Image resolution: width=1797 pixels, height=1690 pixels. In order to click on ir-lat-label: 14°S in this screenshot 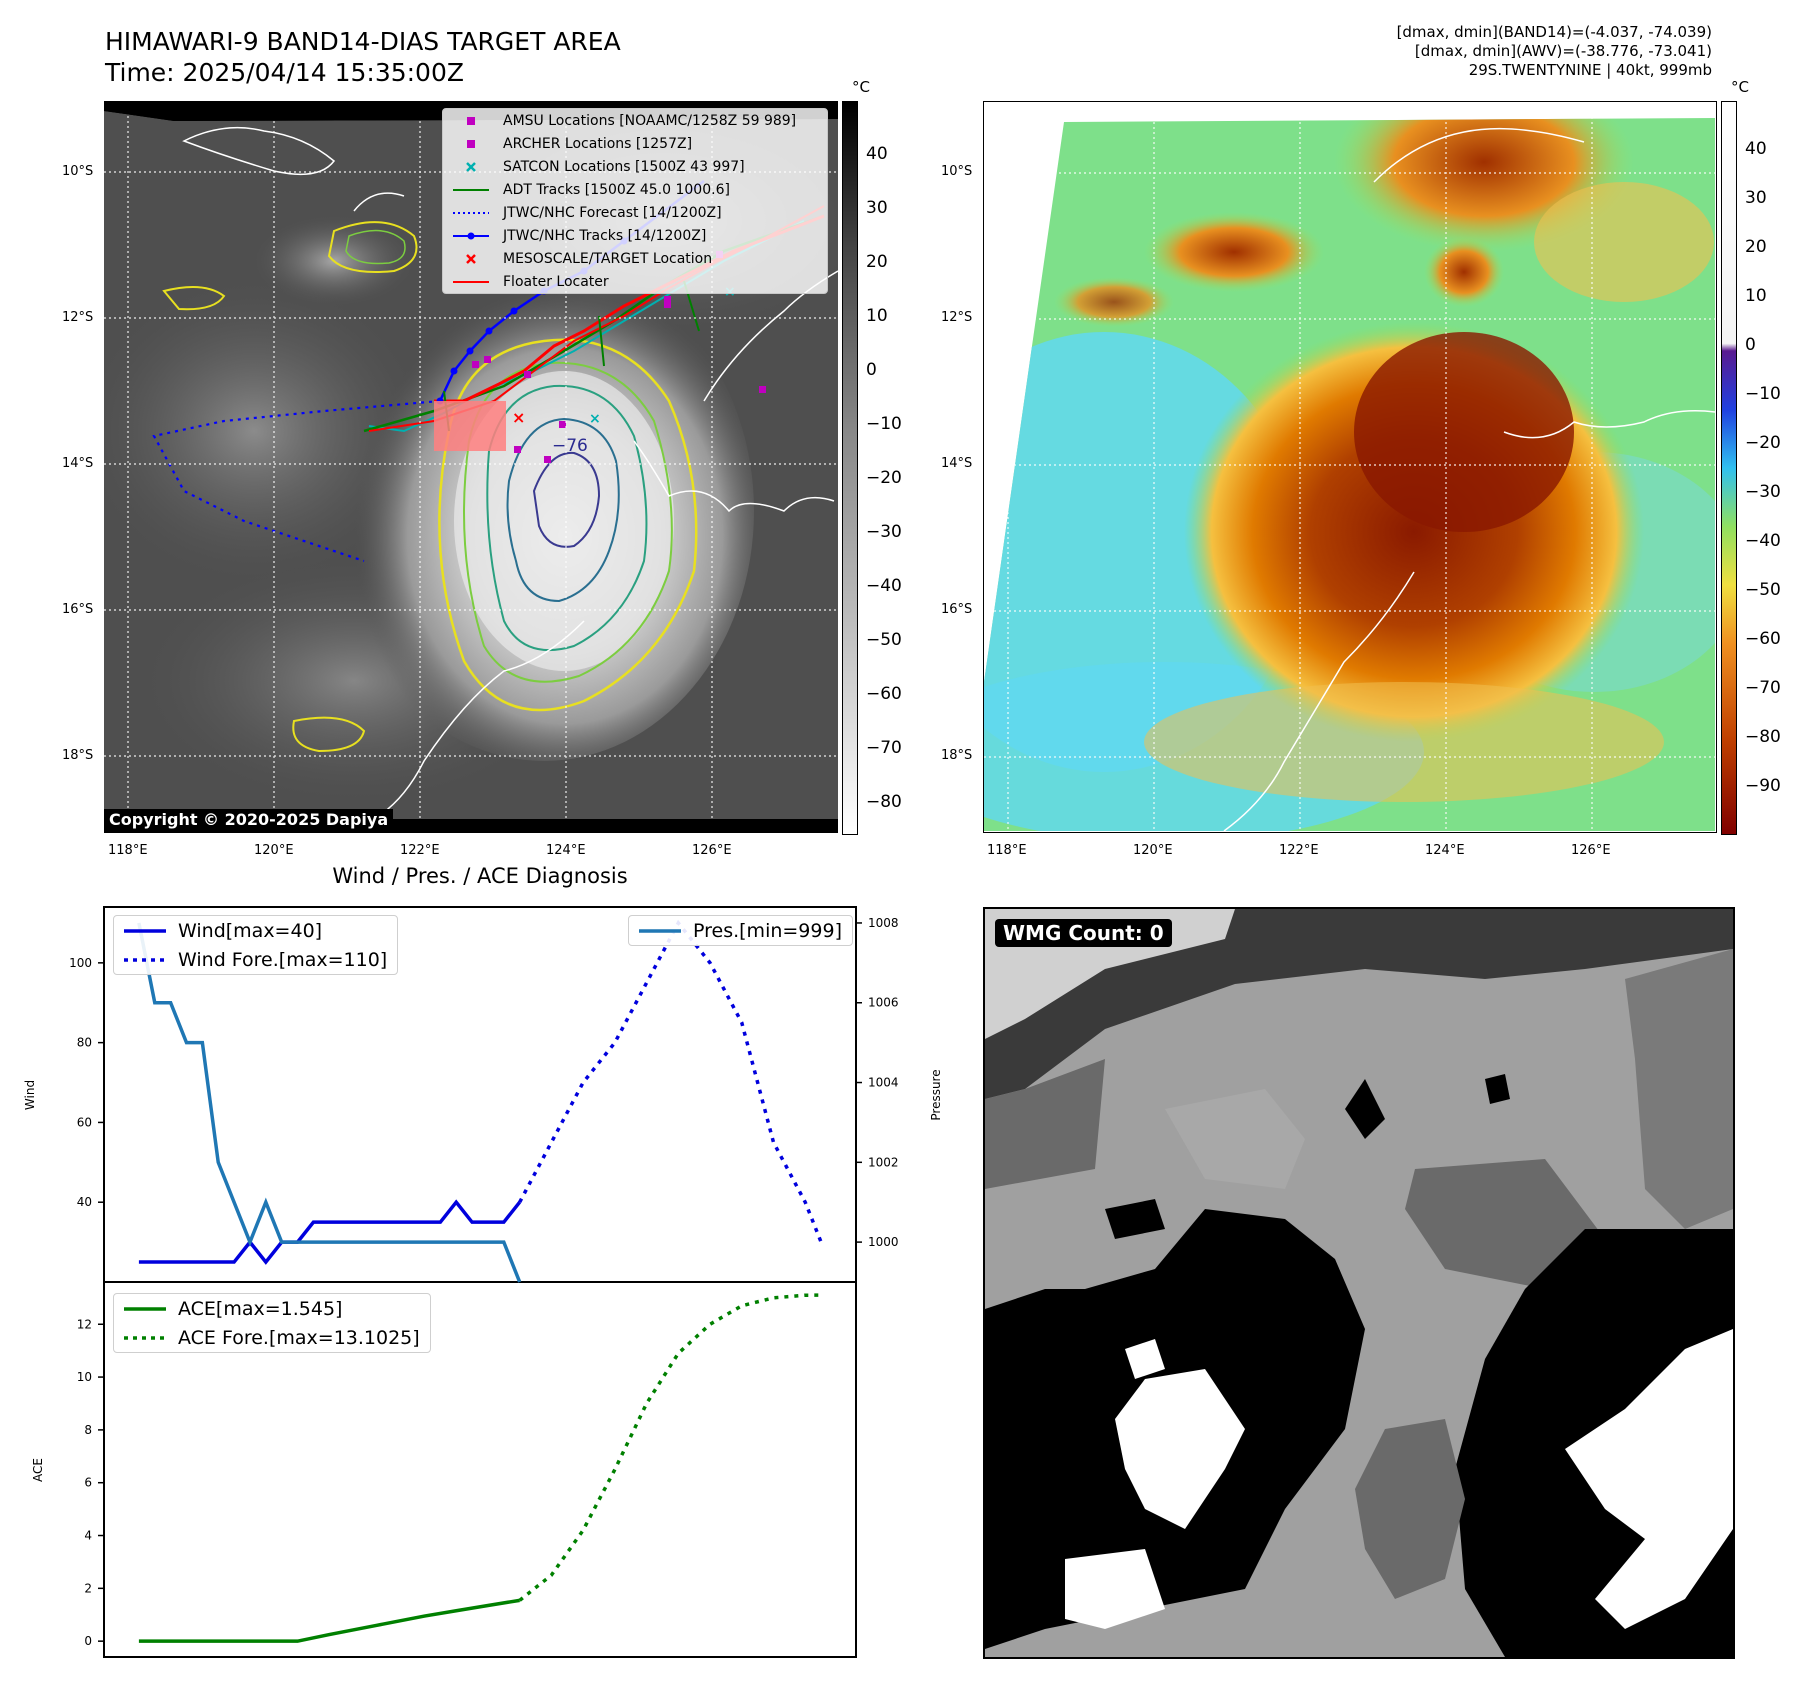, I will do `click(78, 463)`.